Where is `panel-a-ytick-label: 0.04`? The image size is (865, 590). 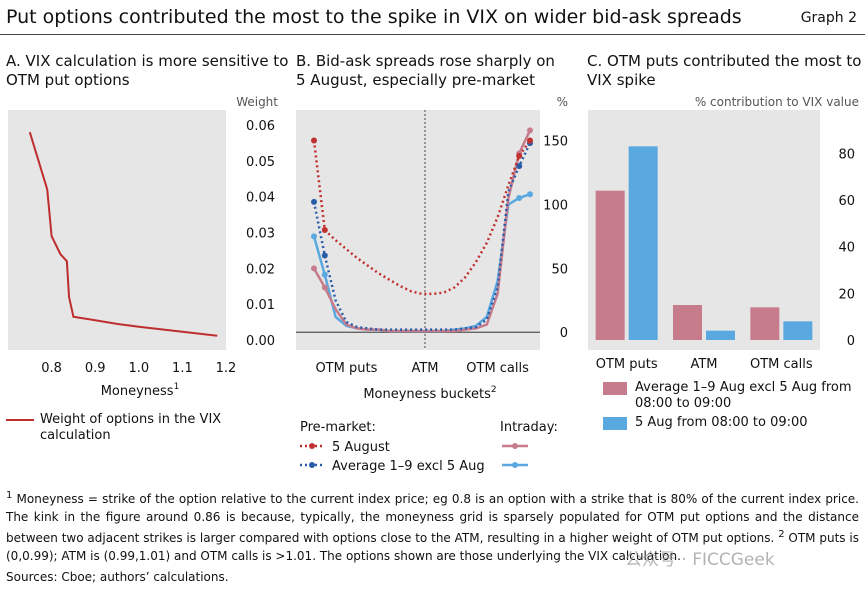 panel-a-ytick-label: 0.04 is located at coordinates (260, 198).